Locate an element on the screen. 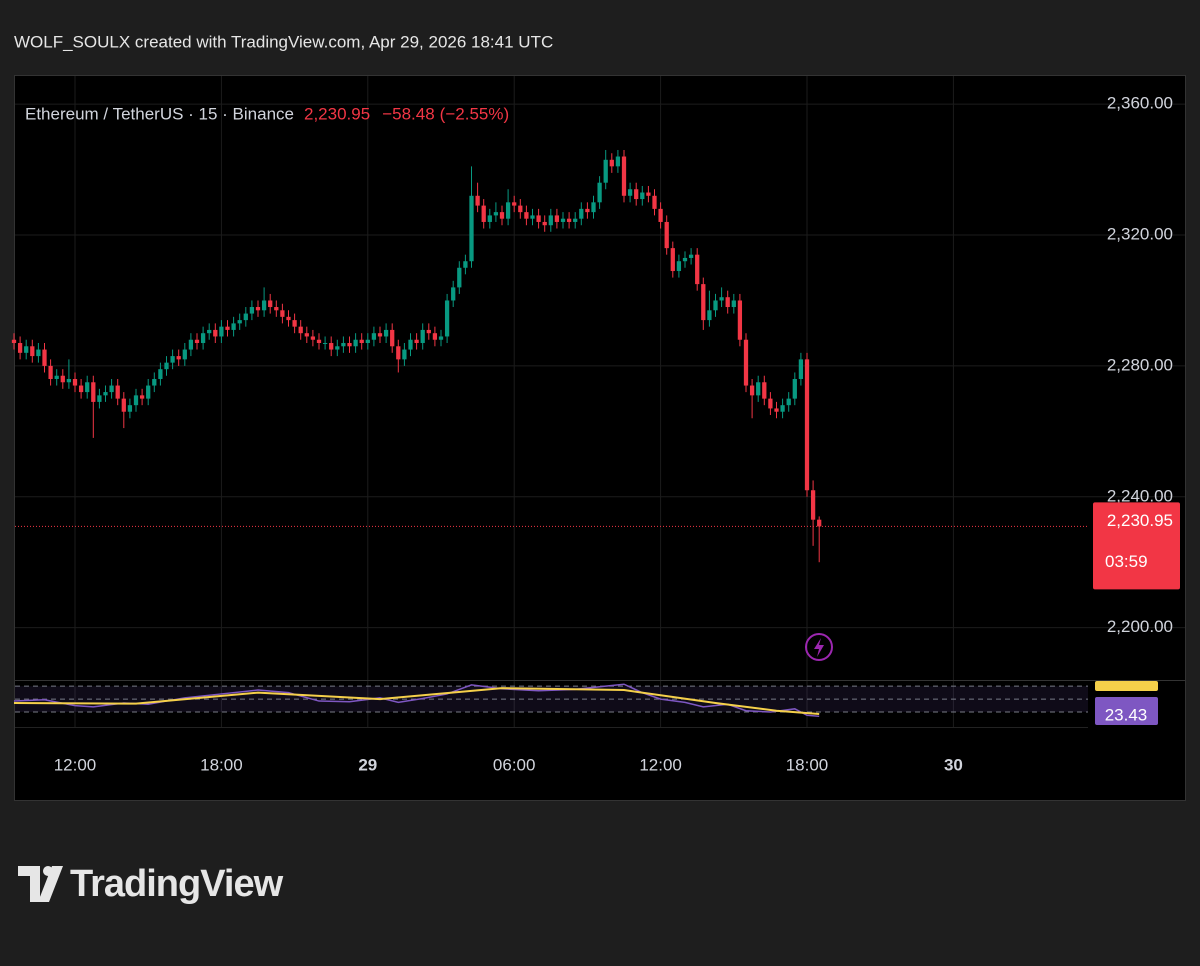 Image resolution: width=1200 pixels, height=966 pixels. x-tick-label: 12:00 is located at coordinates (75, 764).